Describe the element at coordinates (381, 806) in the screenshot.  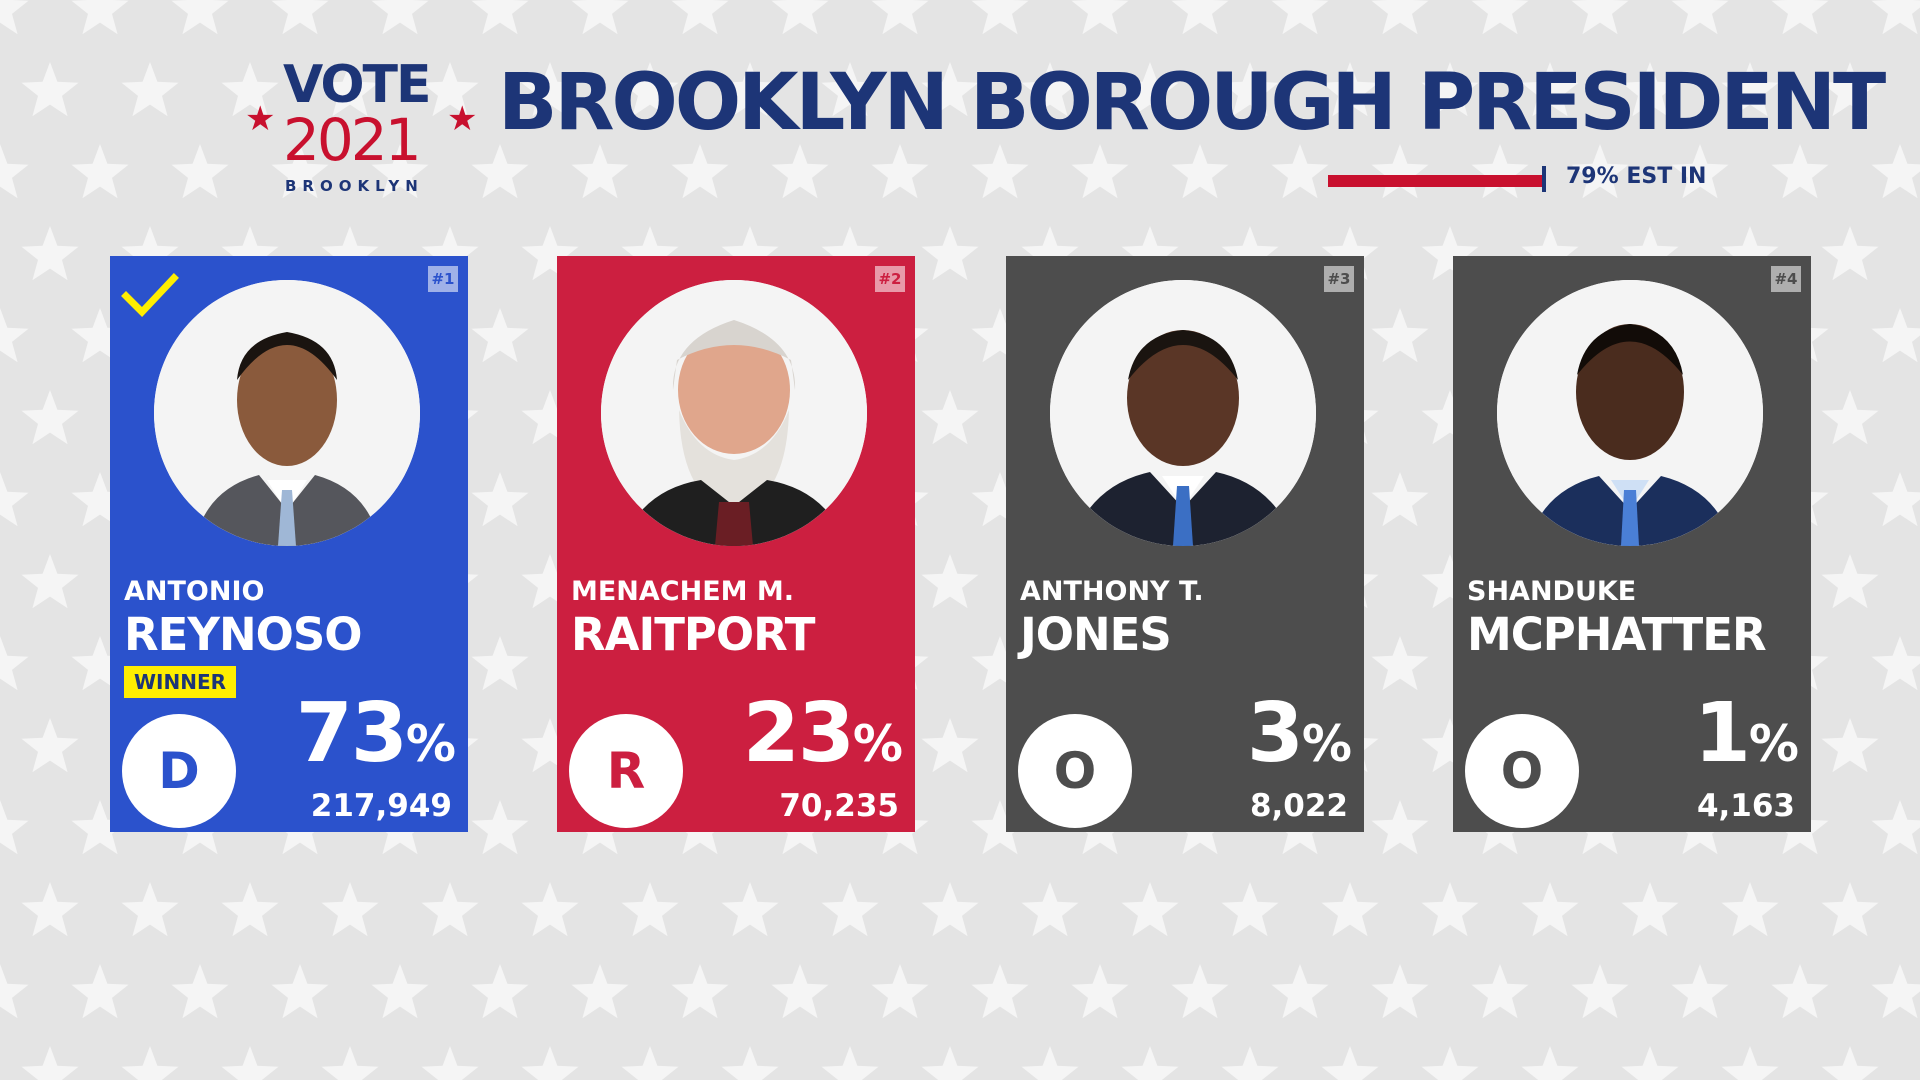
I see `vote-count: 217,949` at that location.